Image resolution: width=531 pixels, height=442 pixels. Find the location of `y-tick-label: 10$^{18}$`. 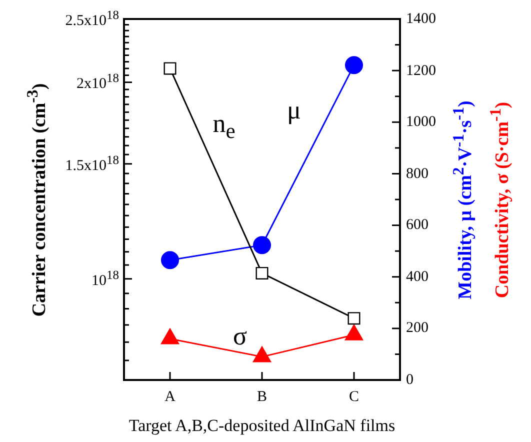

y-tick-label: 10$^{18}$ is located at coordinates (105, 279).